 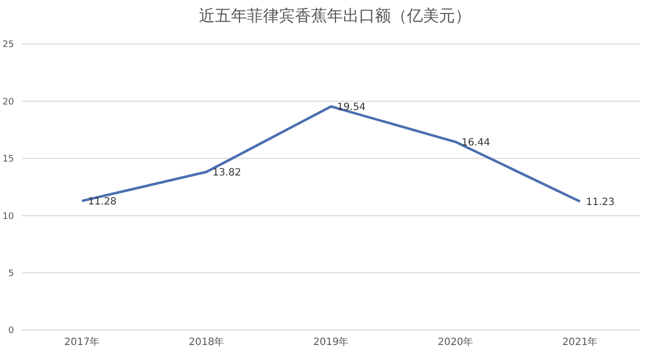 I want to click on x-tick-label: 2020年, so click(x=456, y=342).